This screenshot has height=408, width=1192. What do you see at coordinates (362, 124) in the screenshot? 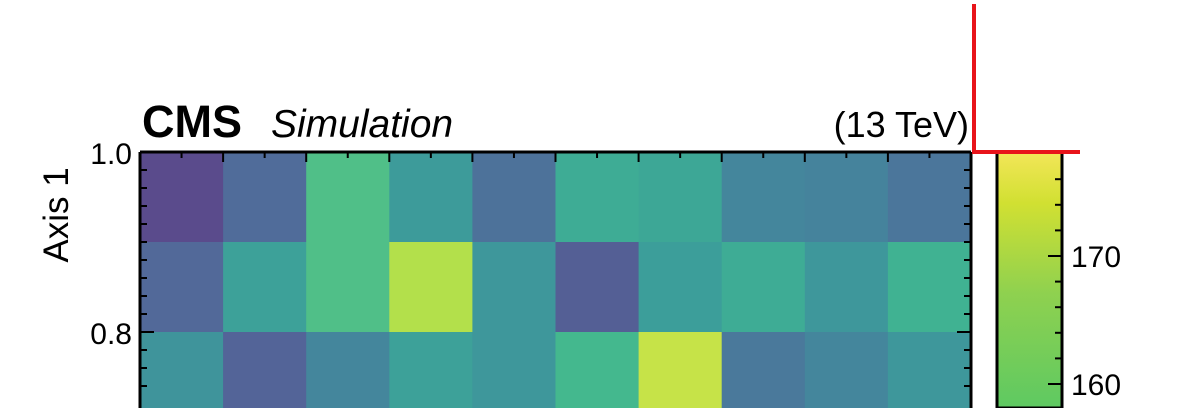
I see `simulation-label: Simulation` at bounding box center [362, 124].